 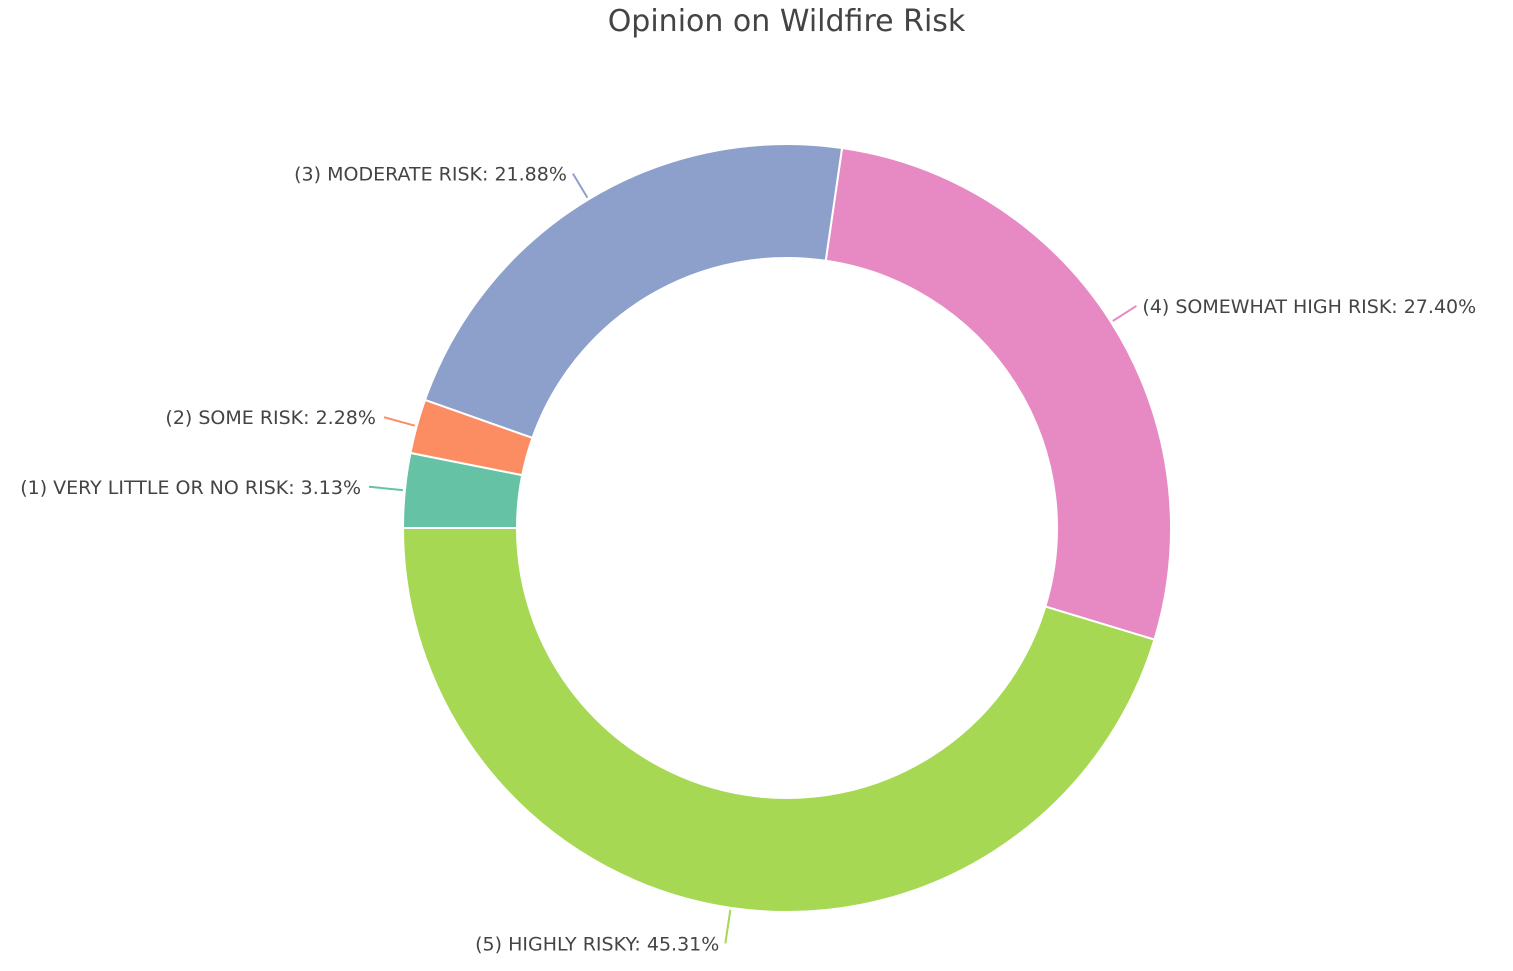 I want to click on chart-title: Opinion on Wildfire Risk, so click(x=786, y=21).